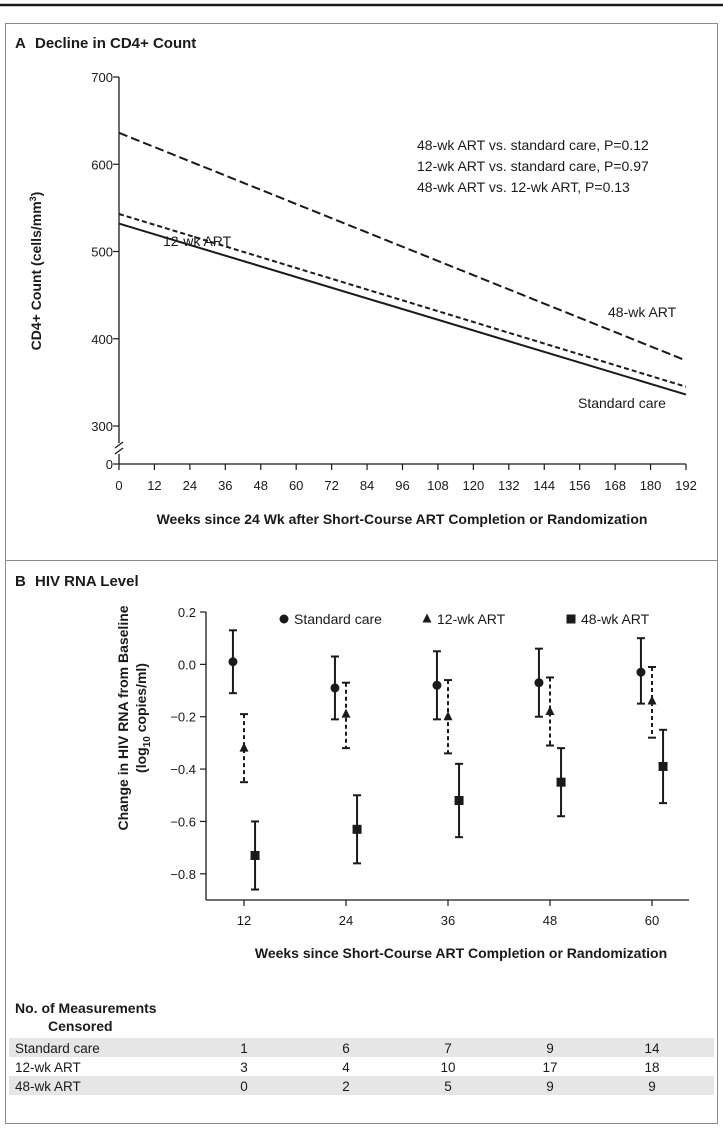 This screenshot has width=723, height=1129. What do you see at coordinates (102, 426) in the screenshot?
I see `a-y-tick-label: 300` at bounding box center [102, 426].